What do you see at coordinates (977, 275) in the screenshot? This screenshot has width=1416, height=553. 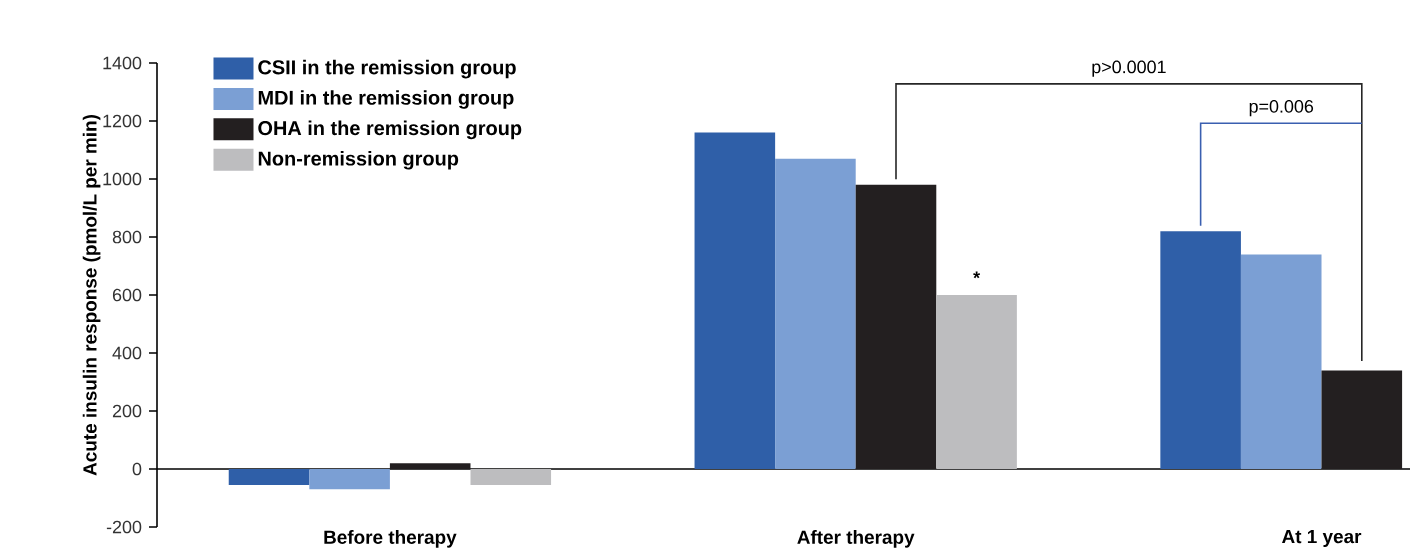 I see `annotation: *` at bounding box center [977, 275].